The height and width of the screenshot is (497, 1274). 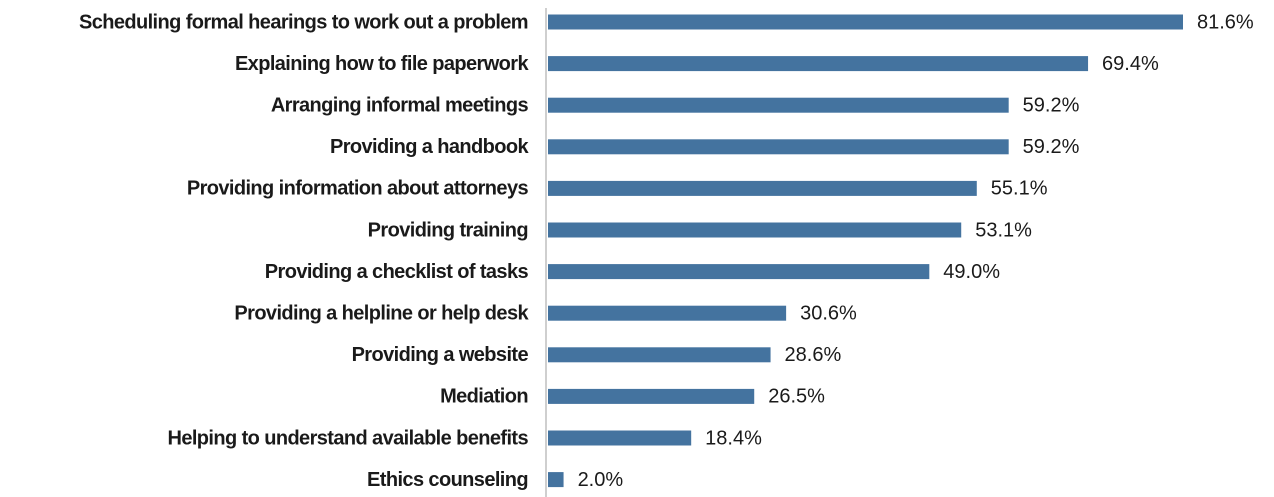 I want to click on category-label: Providing a checklist of tasks, so click(x=397, y=272).